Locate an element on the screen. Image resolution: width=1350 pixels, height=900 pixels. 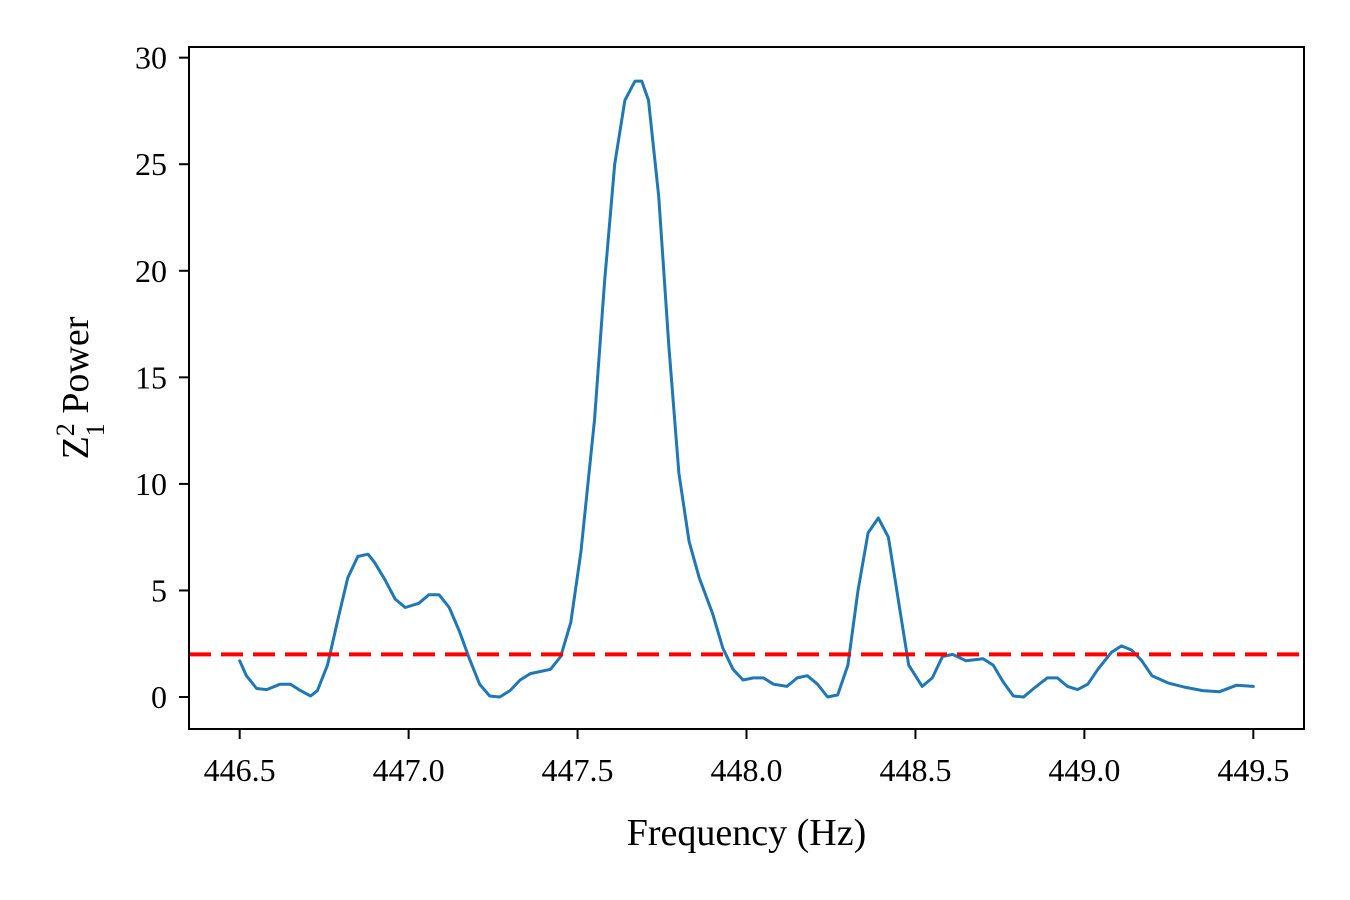
x-tick-label: 448.0 is located at coordinates (747, 770).